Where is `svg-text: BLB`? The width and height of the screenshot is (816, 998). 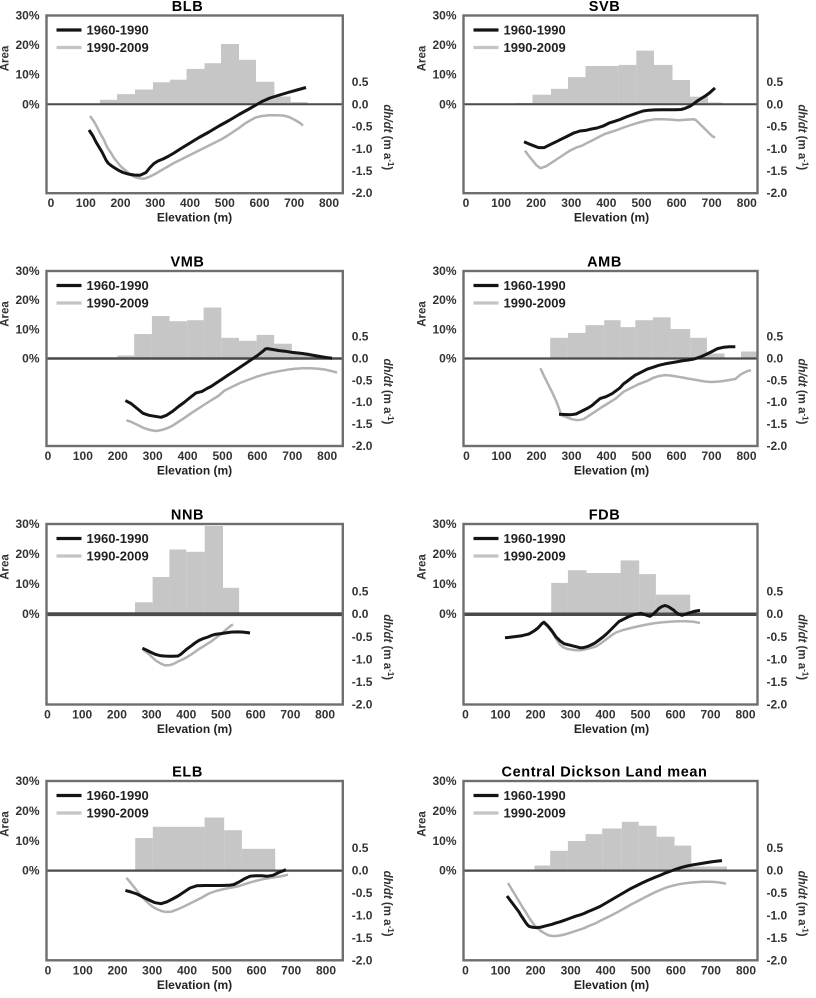 svg-text: BLB is located at coordinates (188, 7).